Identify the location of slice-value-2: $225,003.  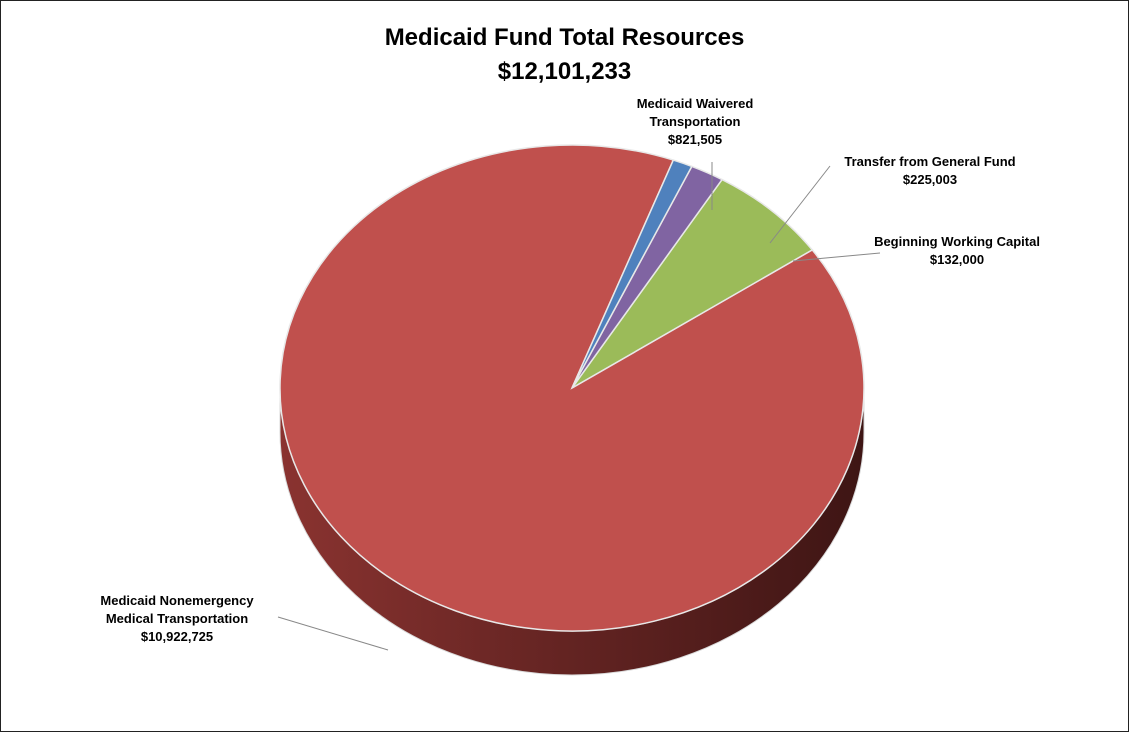
(930, 179).